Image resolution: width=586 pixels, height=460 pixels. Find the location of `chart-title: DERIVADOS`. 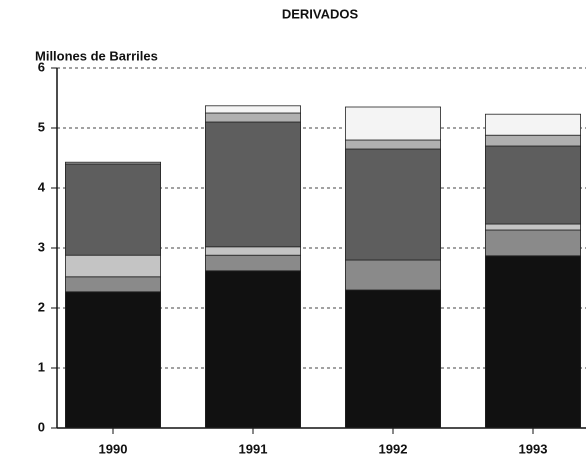

chart-title: DERIVADOS is located at coordinates (320, 13).